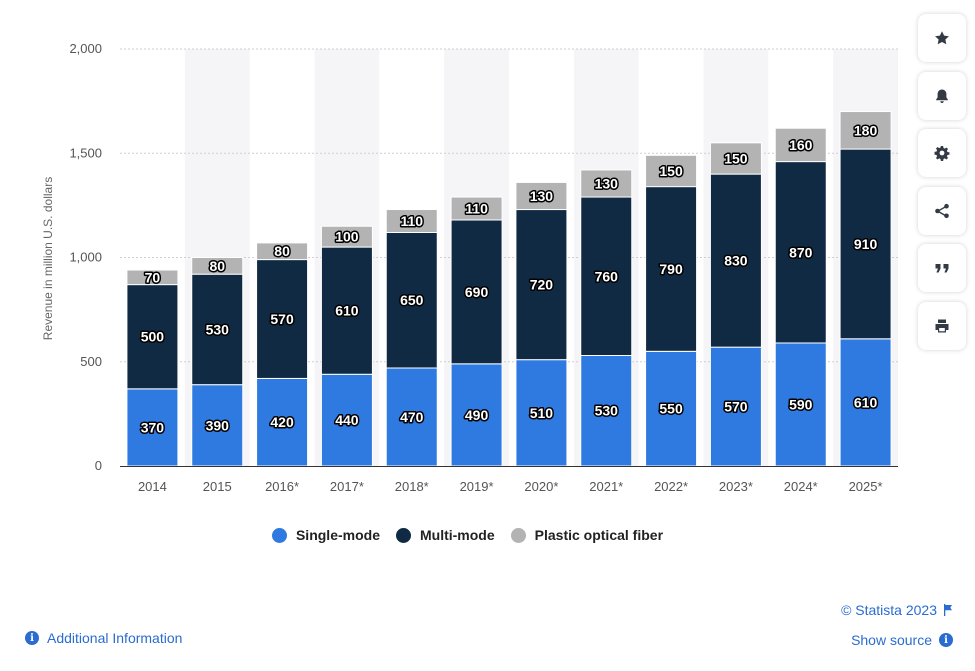 The width and height of the screenshot is (975, 671). I want to click on data-label: 370, so click(153, 427).